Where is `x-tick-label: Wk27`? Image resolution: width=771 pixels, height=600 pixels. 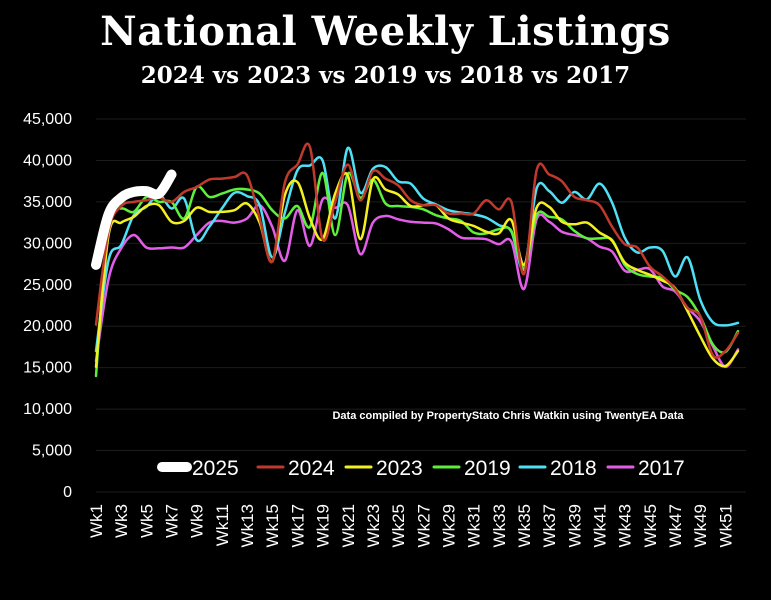 x-tick-label: Wk27 is located at coordinates (423, 525).